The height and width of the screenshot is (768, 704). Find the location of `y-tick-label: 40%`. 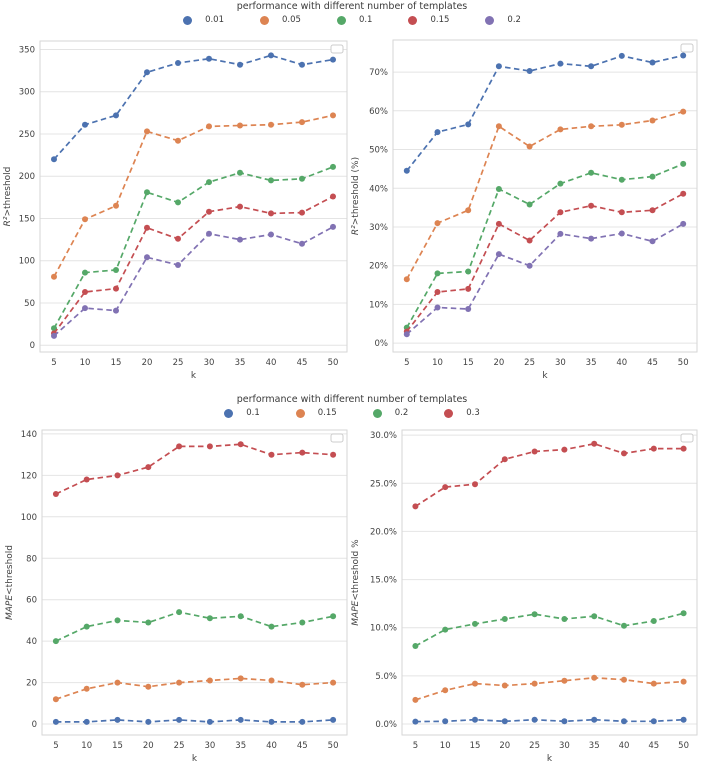

y-tick-label: 40% is located at coordinates (378, 189).